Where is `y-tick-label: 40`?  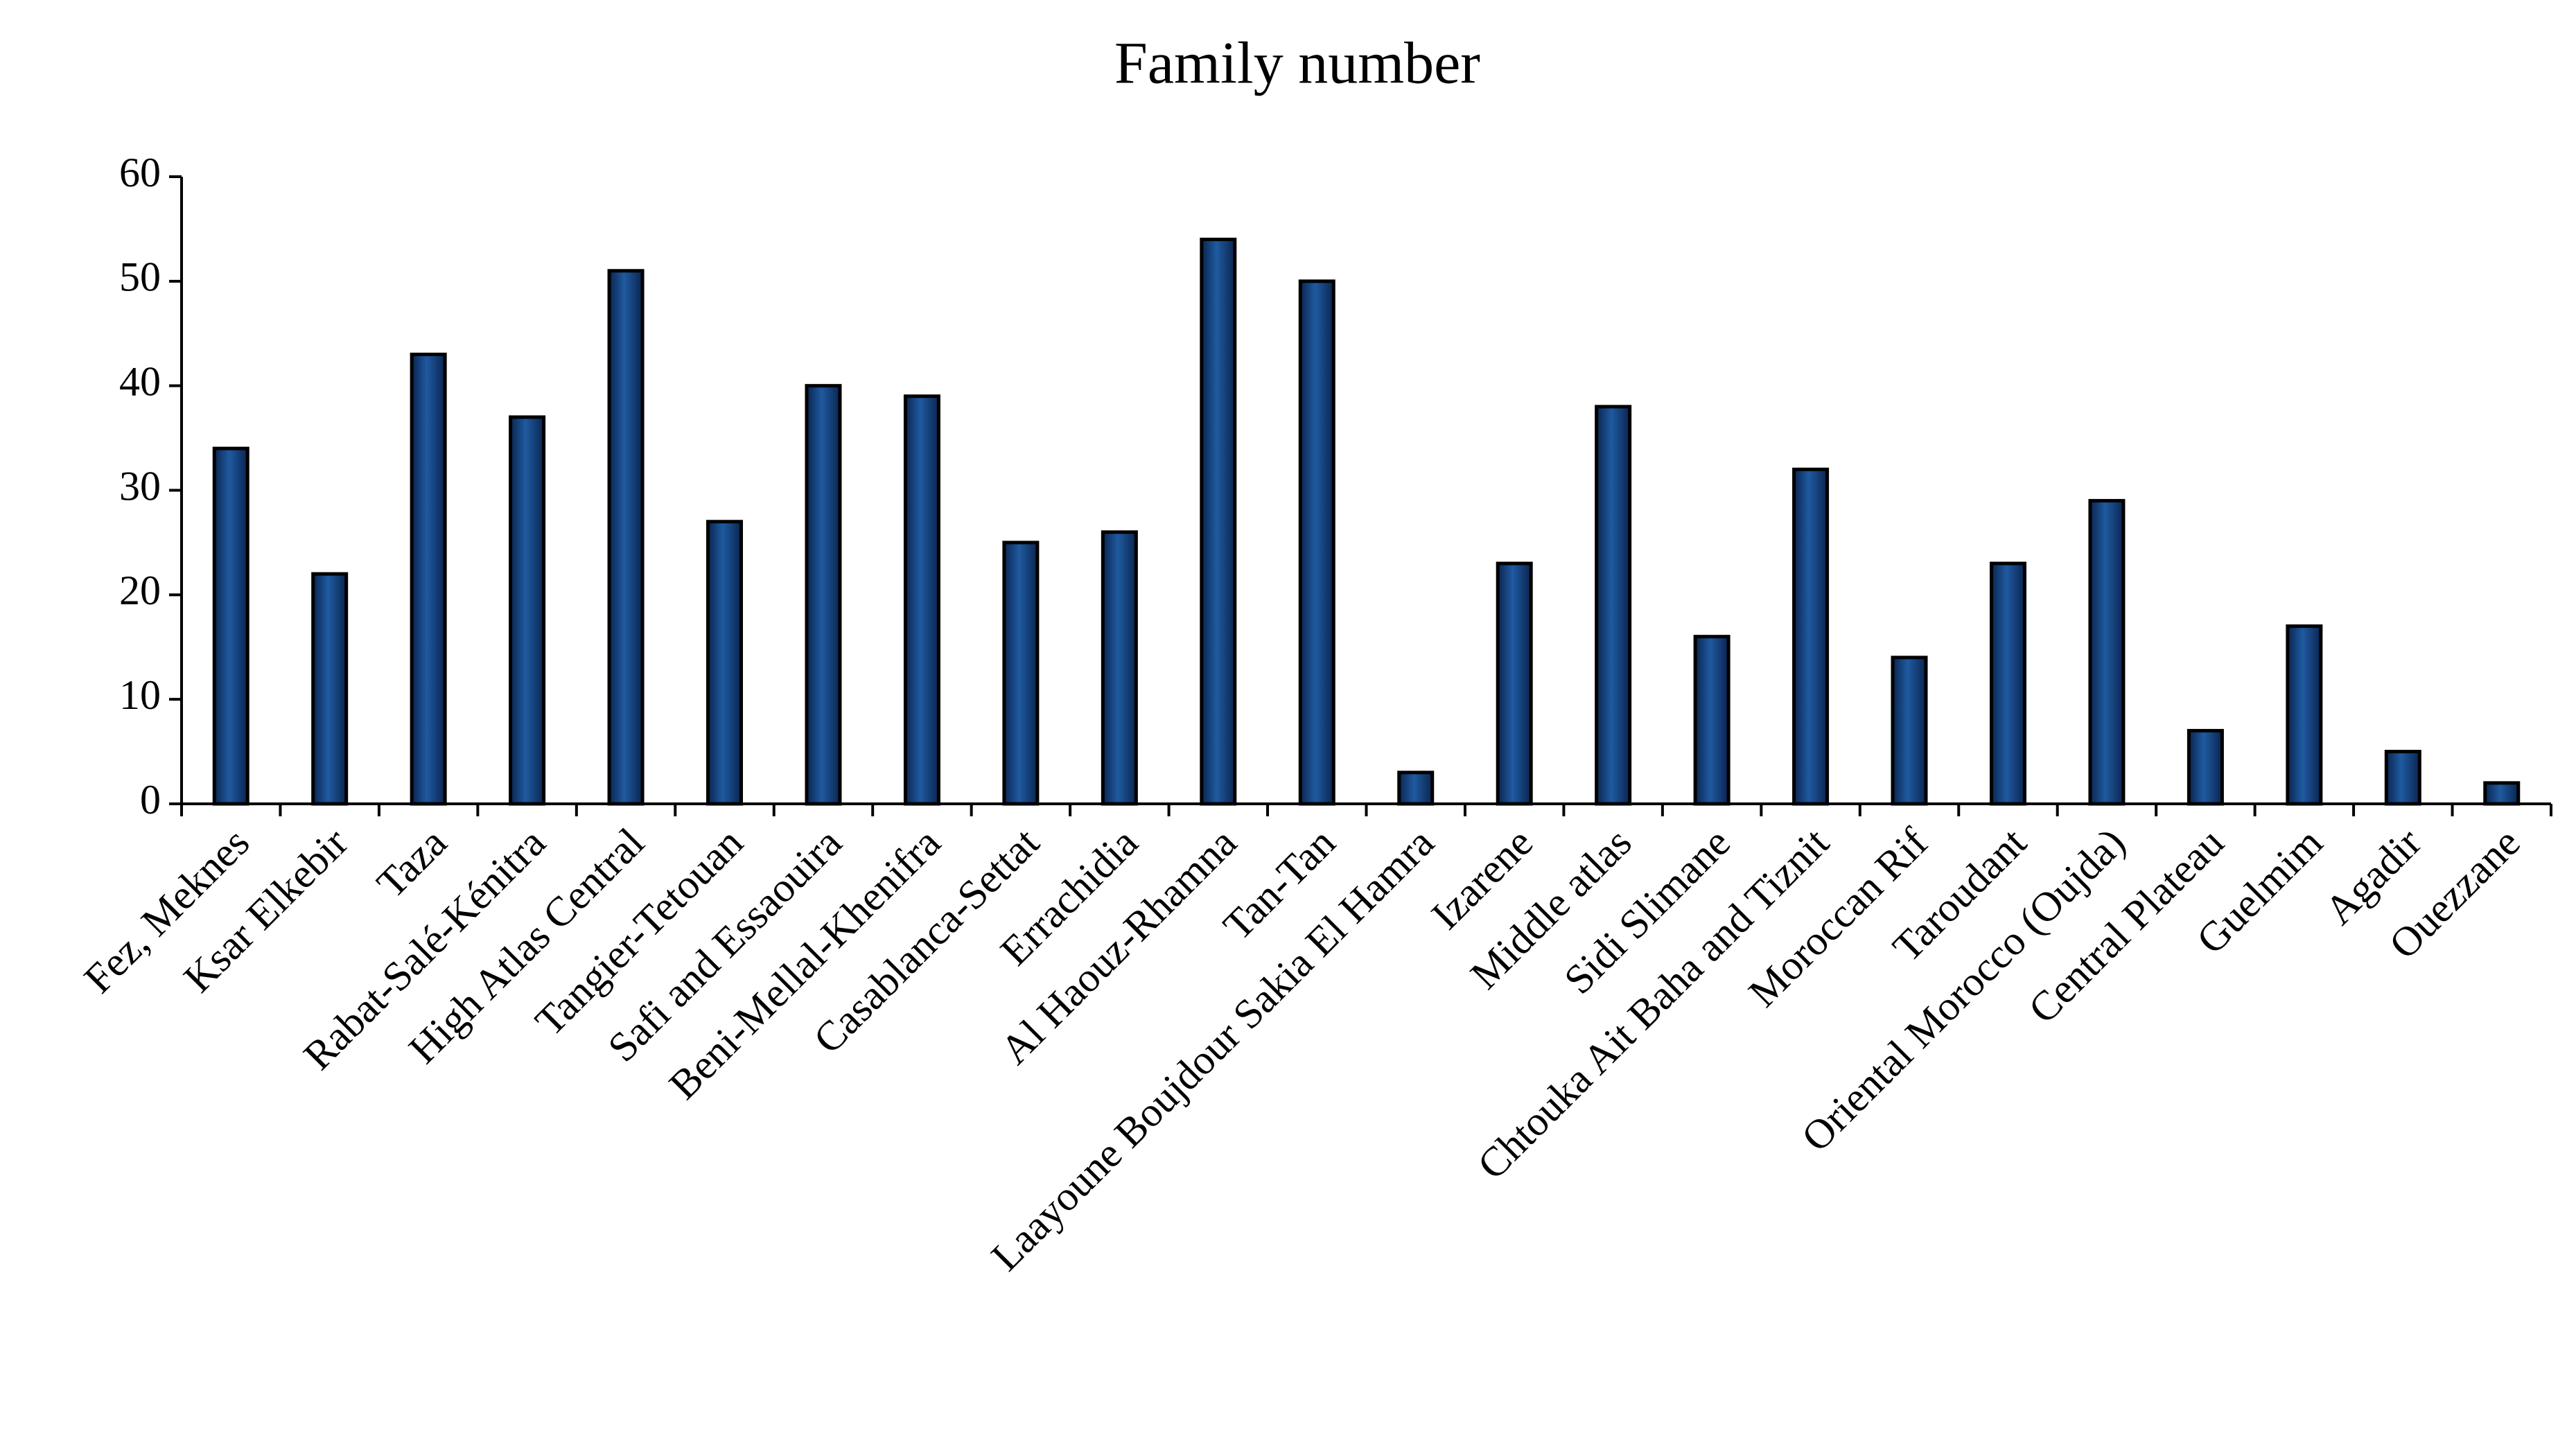 y-tick-label: 40 is located at coordinates (140, 381).